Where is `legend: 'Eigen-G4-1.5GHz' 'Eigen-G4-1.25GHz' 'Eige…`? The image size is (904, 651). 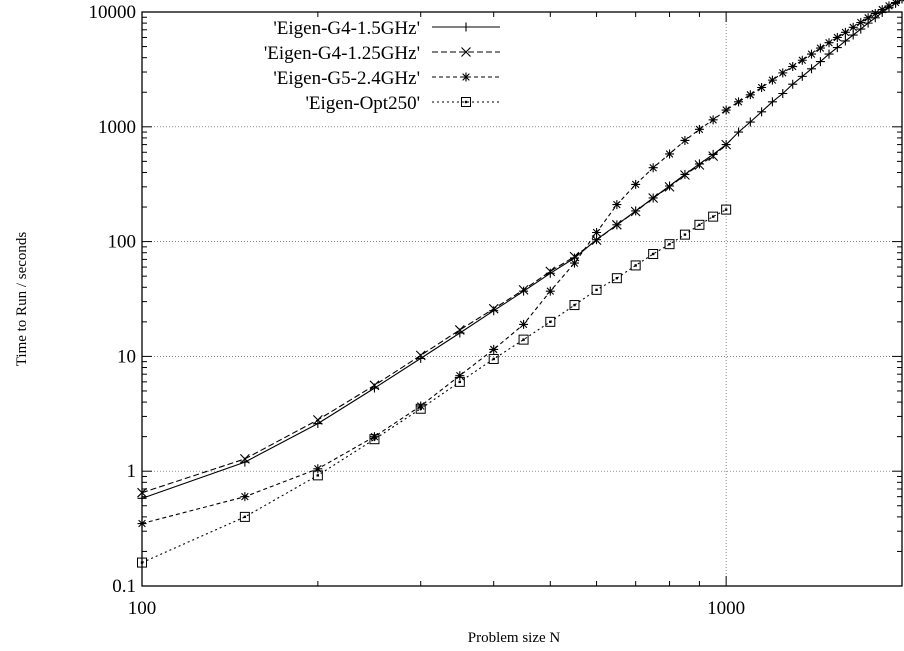
legend: 'Eigen-G4-1.5GHz' 'Eigen-G4-1.25GHz' 'Eige… is located at coordinates (382, 66).